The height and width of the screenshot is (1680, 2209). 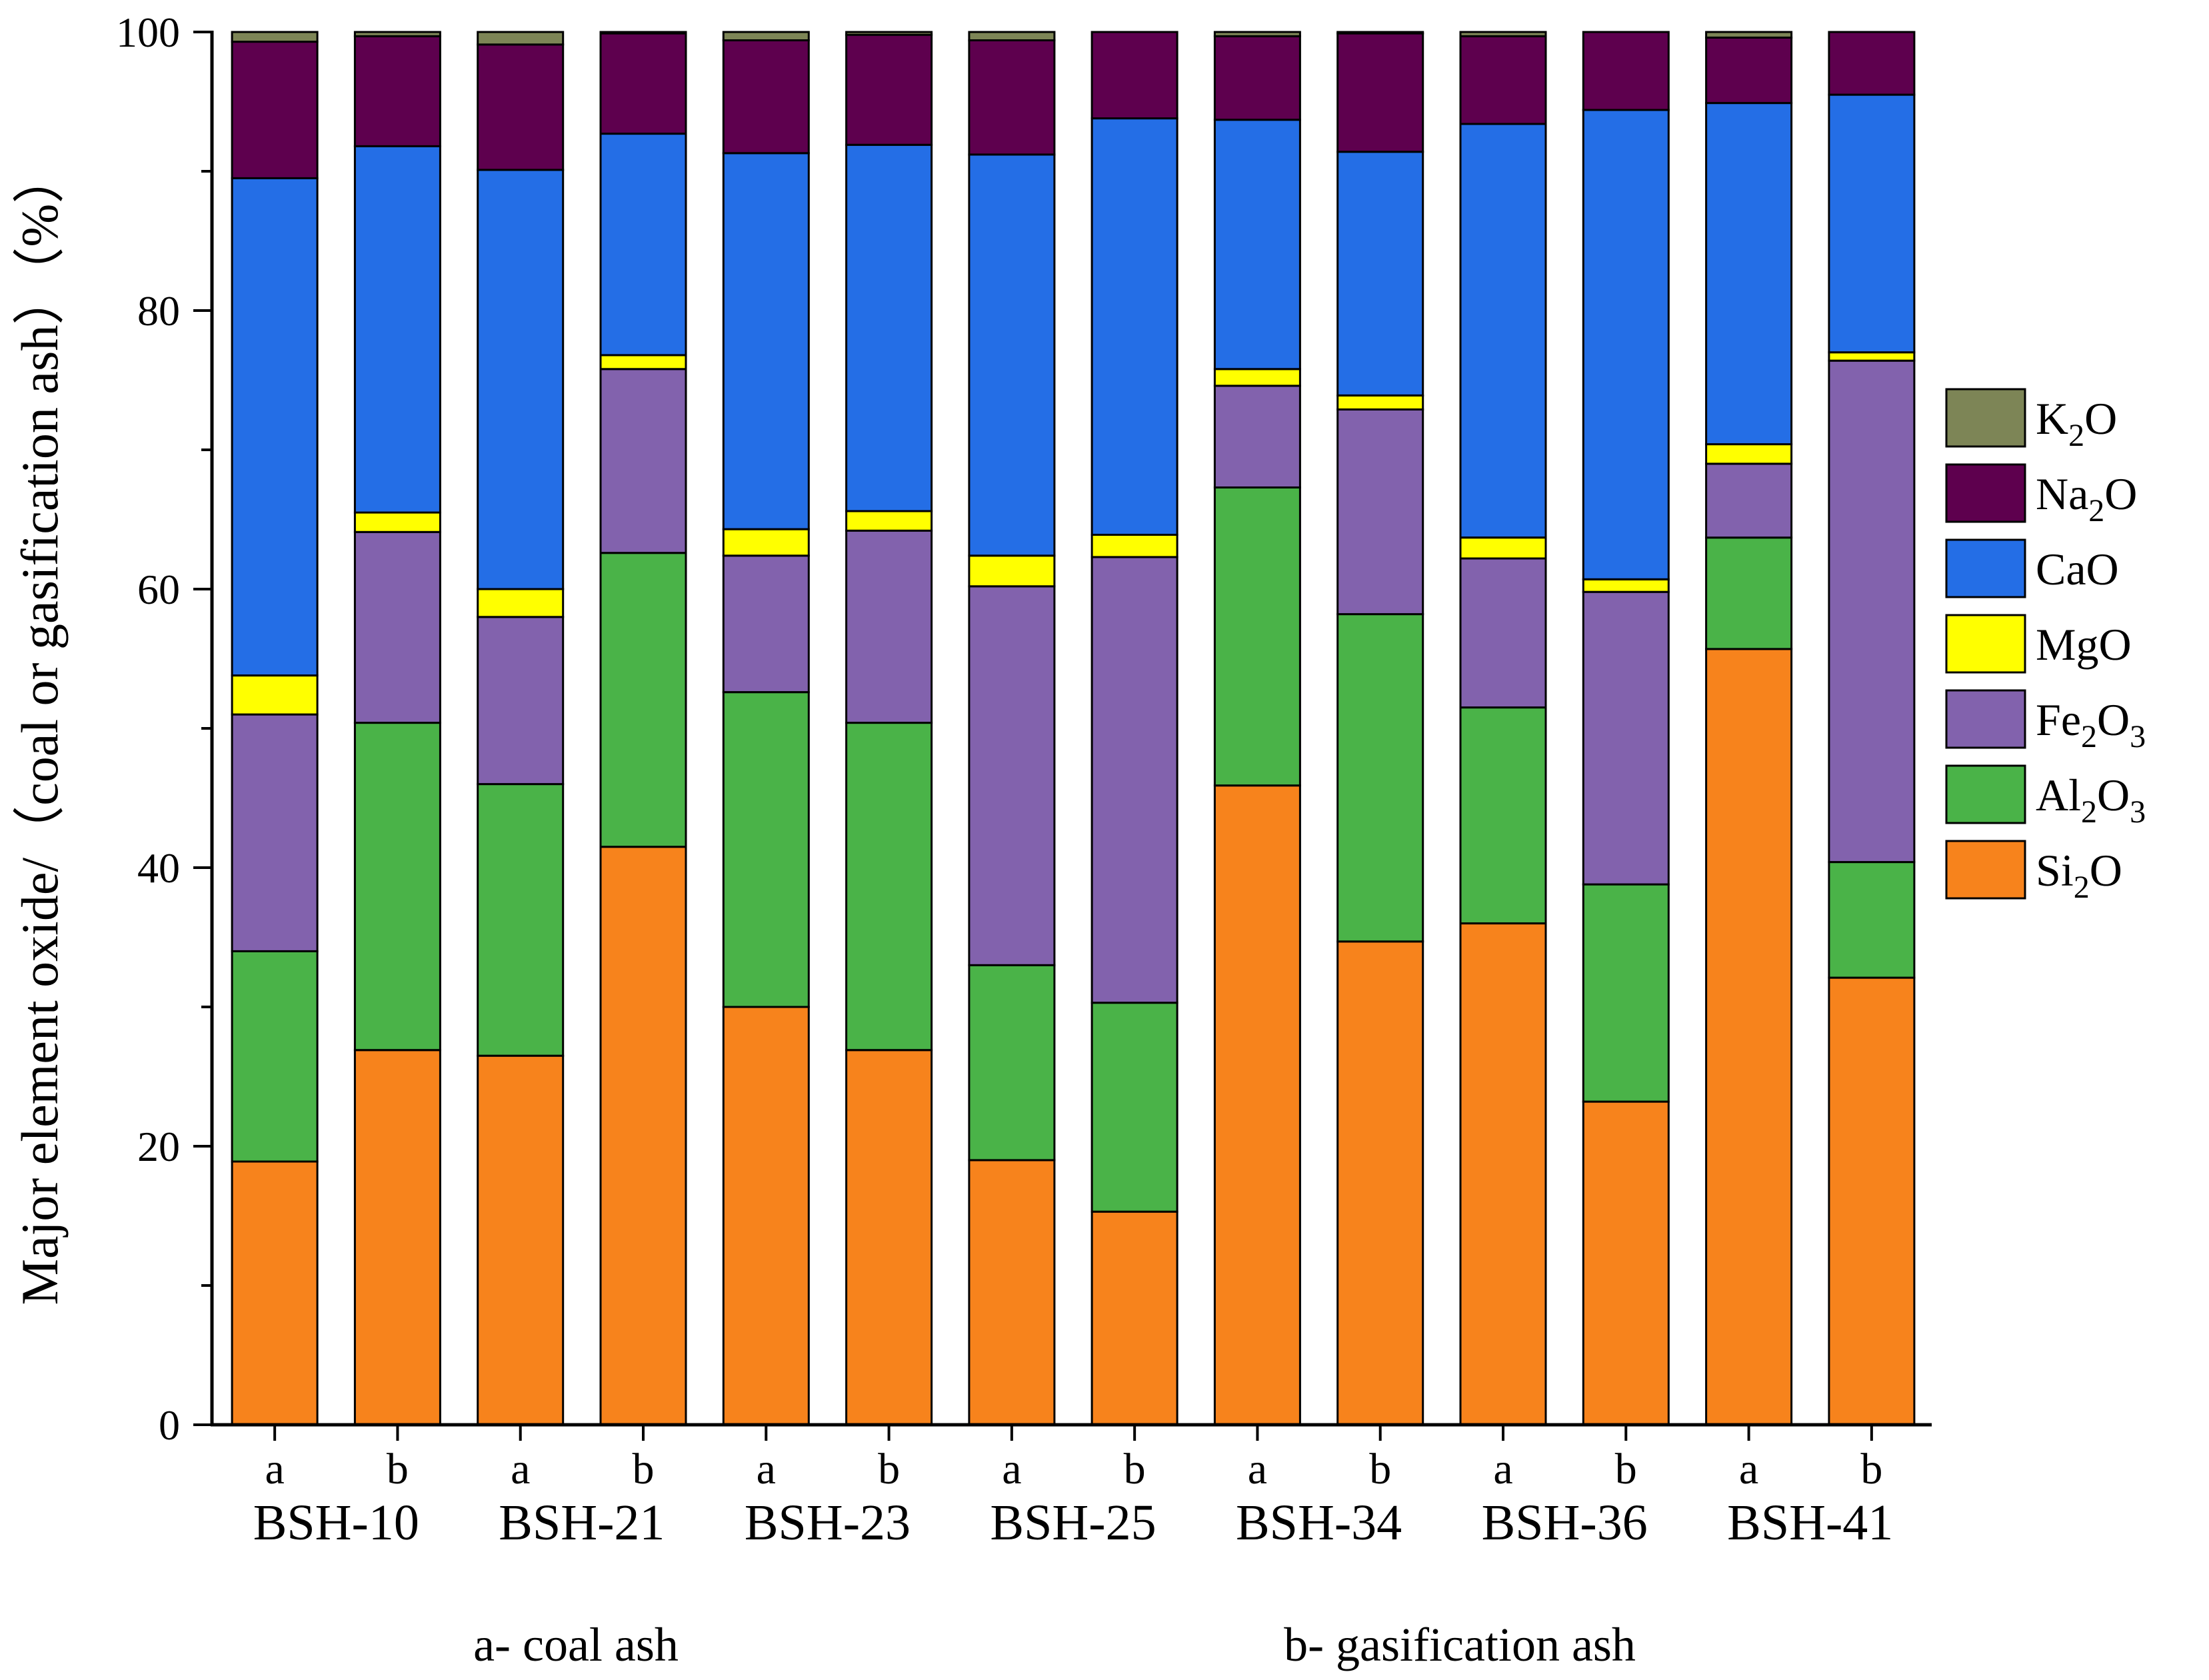 What do you see at coordinates (40, 1081) in the screenshot?
I see `y-axis-title-part-0: Major element oxide/` at bounding box center [40, 1081].